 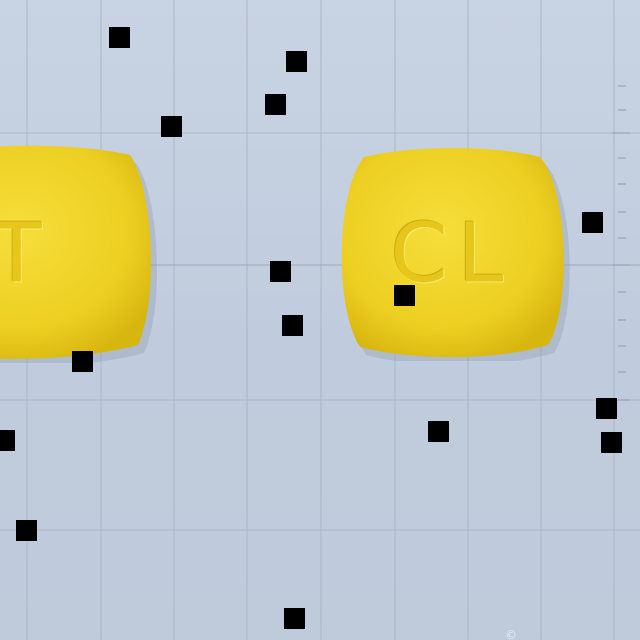 I want to click on yellow-pill-cl: CL, so click(x=452, y=256).